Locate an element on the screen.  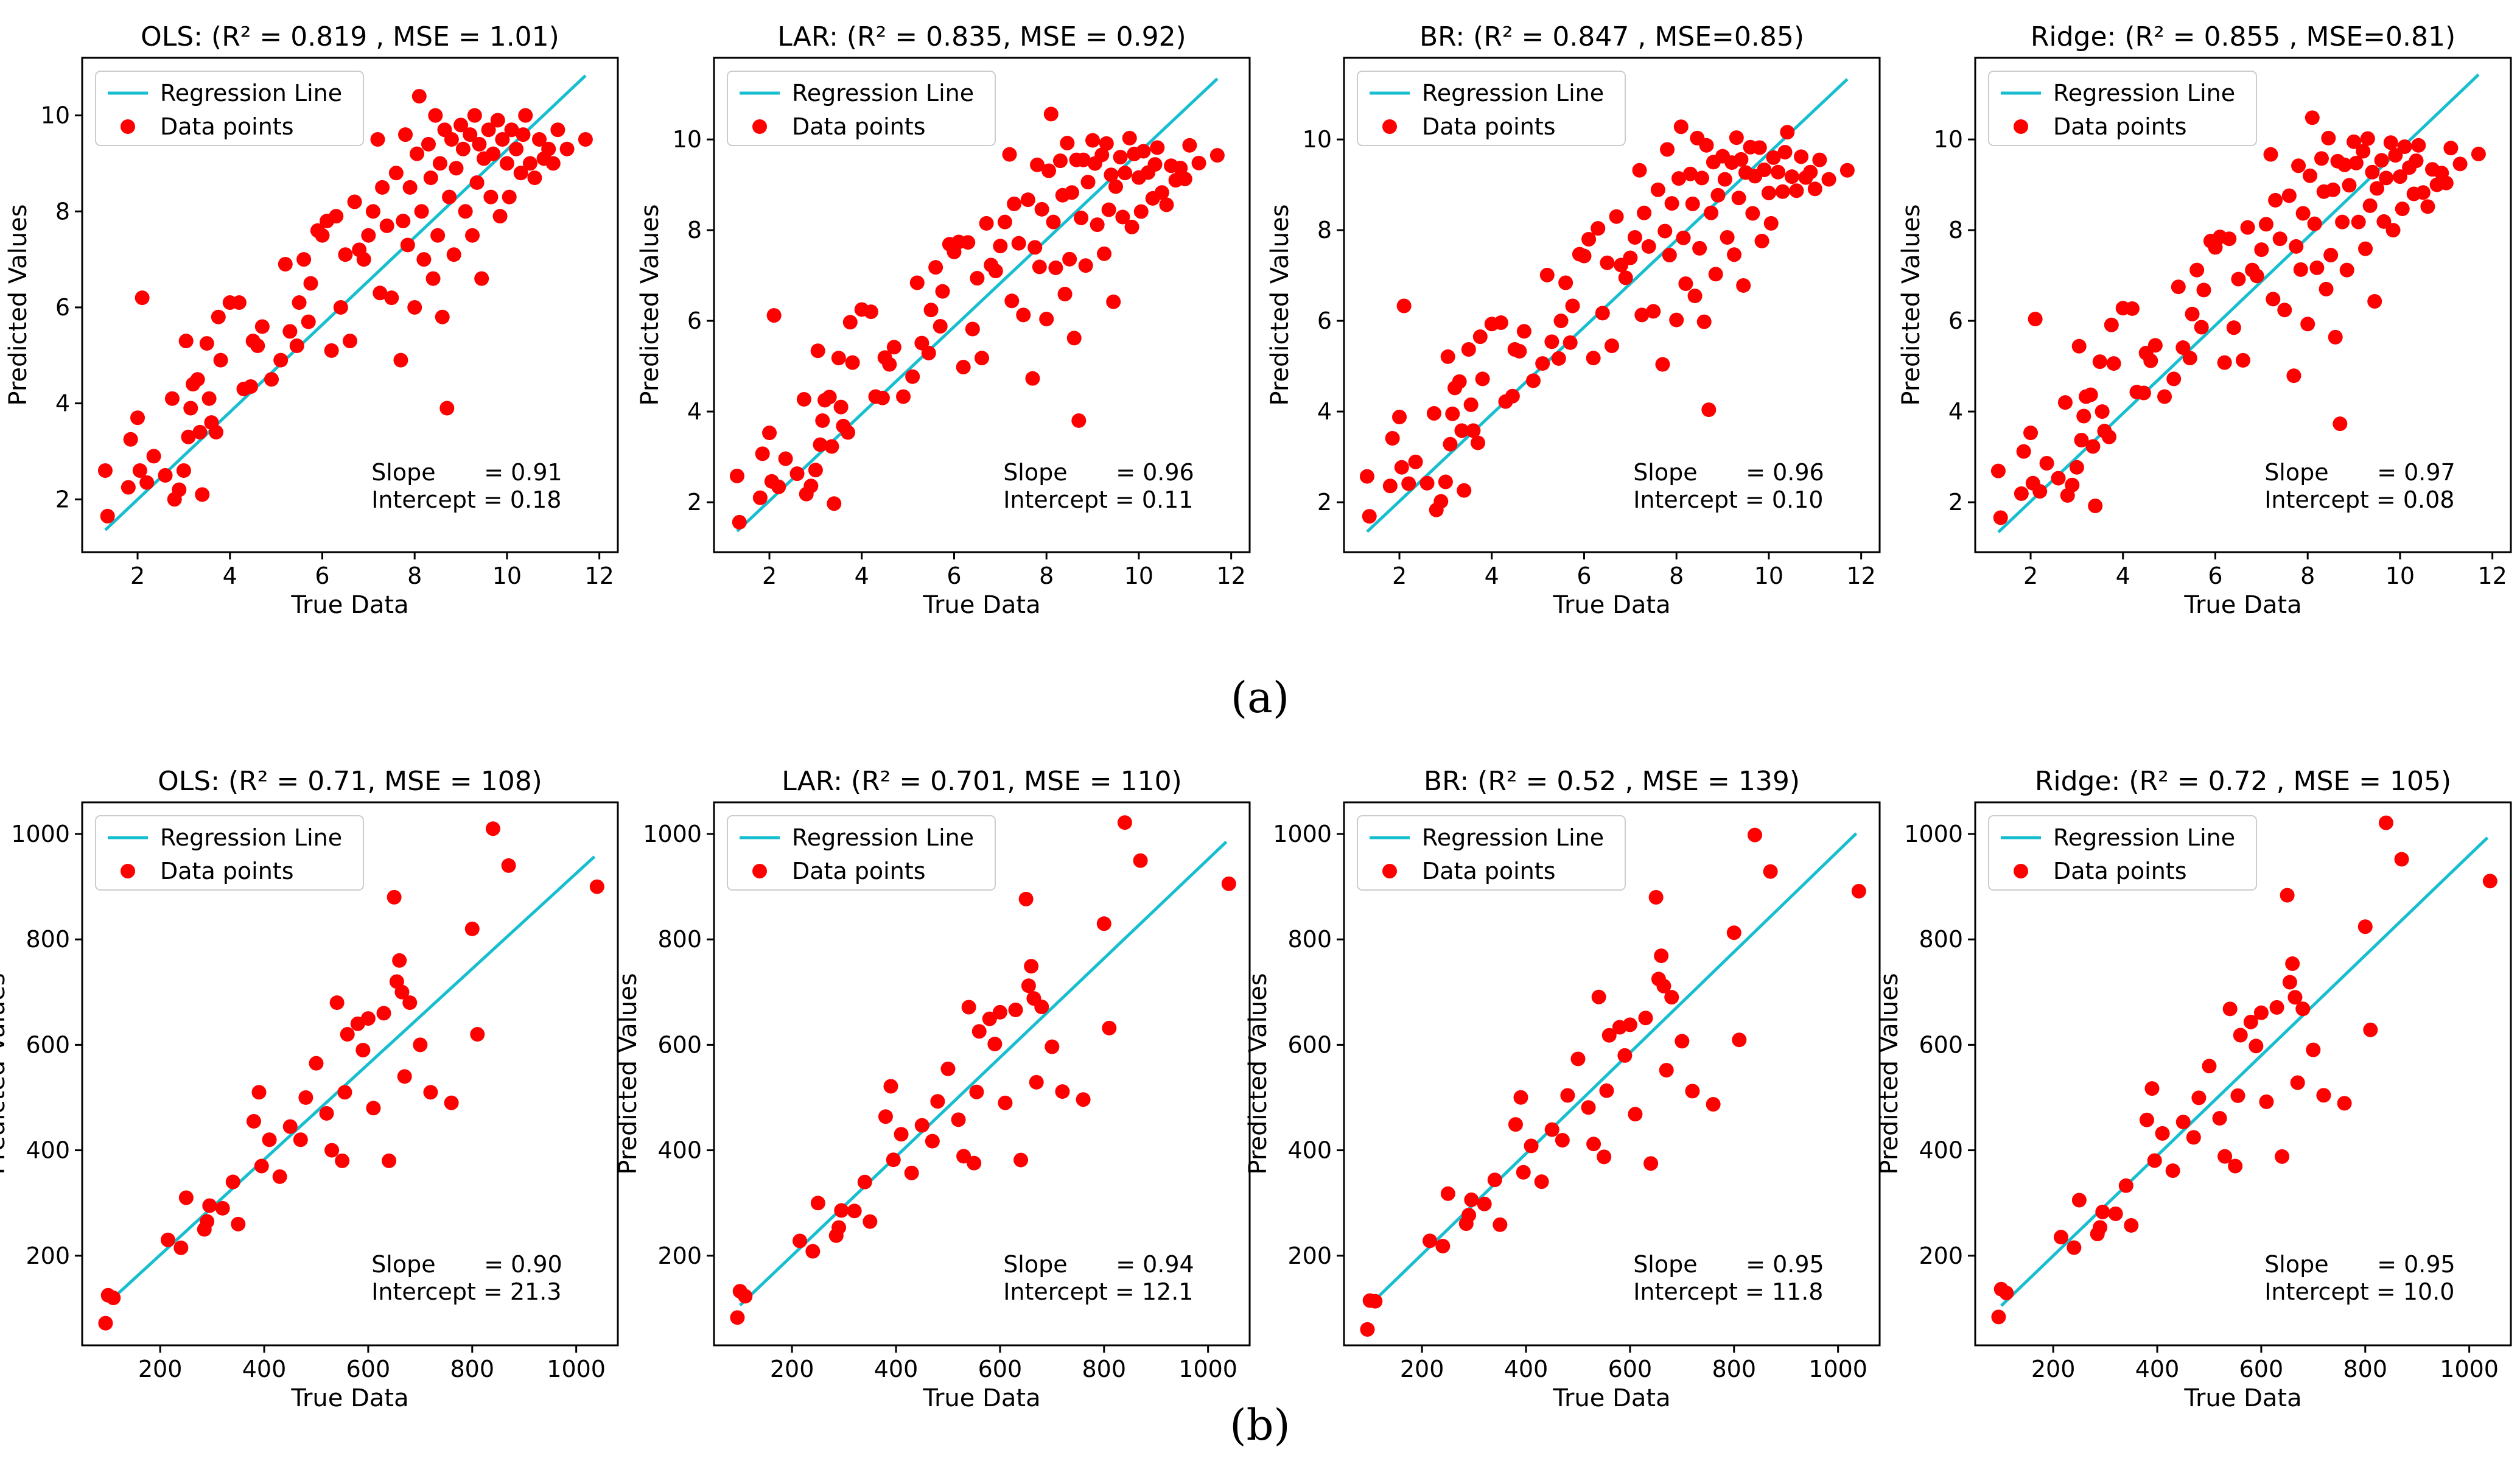
chart-title: BR: (R² = 0.847 , MSE=0.85) is located at coordinates (1612, 36).